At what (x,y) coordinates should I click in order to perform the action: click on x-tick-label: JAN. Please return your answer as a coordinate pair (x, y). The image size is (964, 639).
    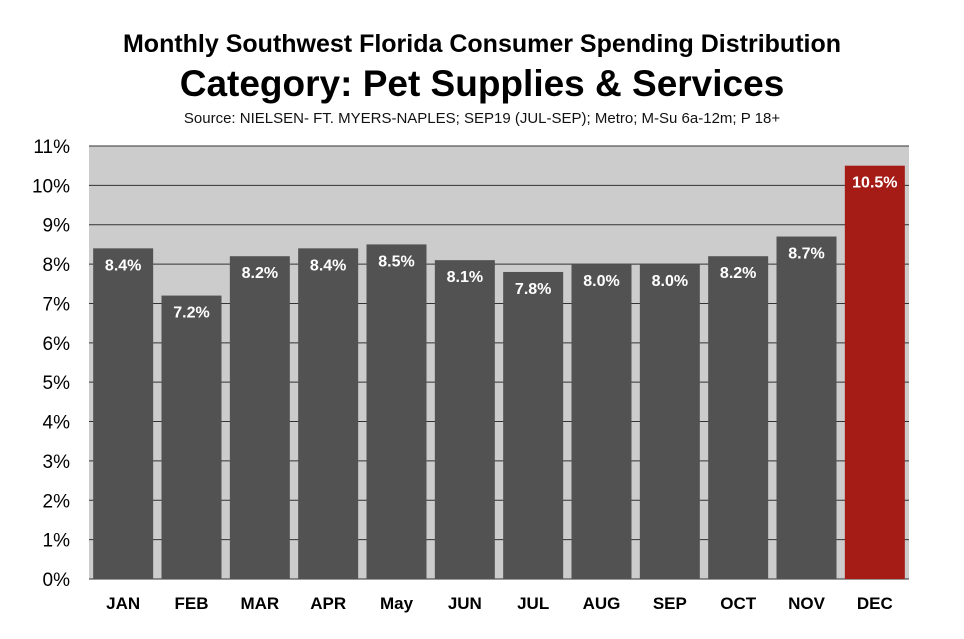
    Looking at the image, I should click on (123, 603).